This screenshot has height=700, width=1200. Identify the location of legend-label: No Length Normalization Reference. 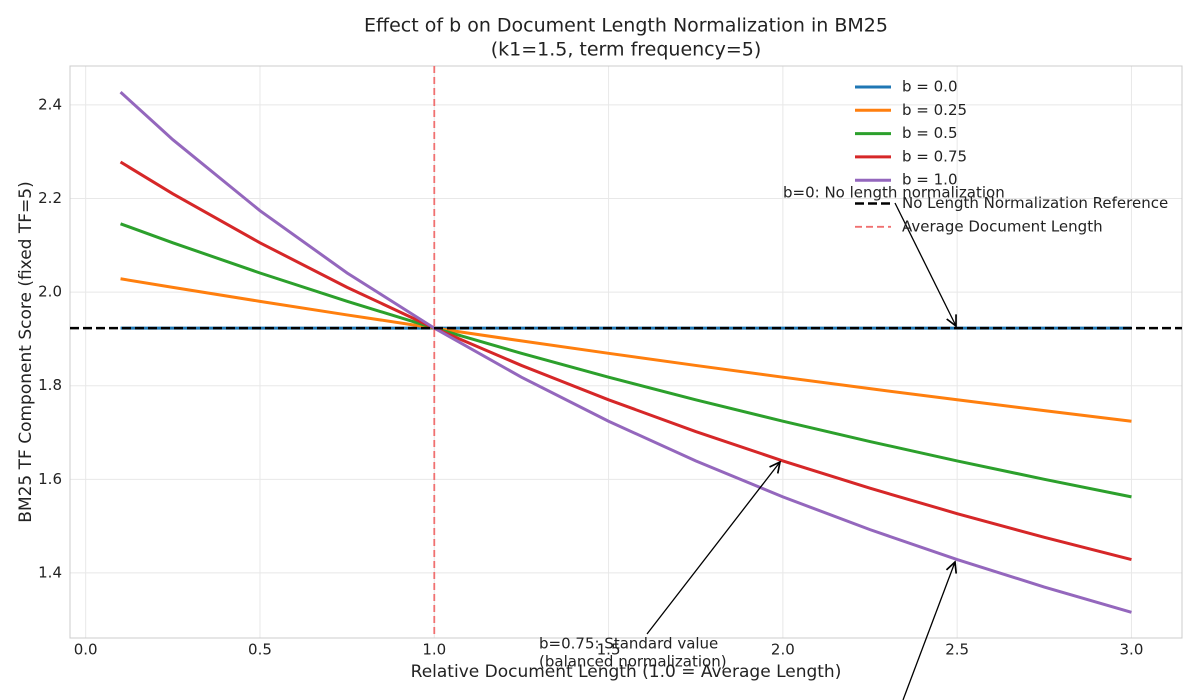
(1035, 203).